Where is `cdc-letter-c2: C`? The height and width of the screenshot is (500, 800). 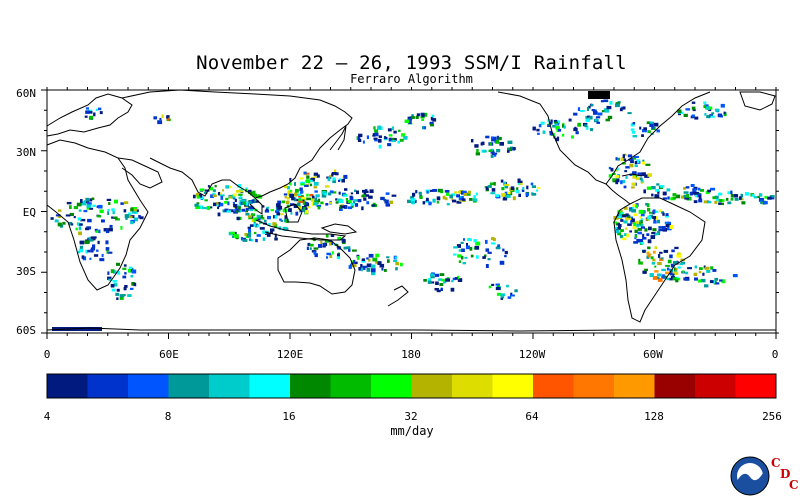 cdc-letter-c2: C is located at coordinates (794, 485).